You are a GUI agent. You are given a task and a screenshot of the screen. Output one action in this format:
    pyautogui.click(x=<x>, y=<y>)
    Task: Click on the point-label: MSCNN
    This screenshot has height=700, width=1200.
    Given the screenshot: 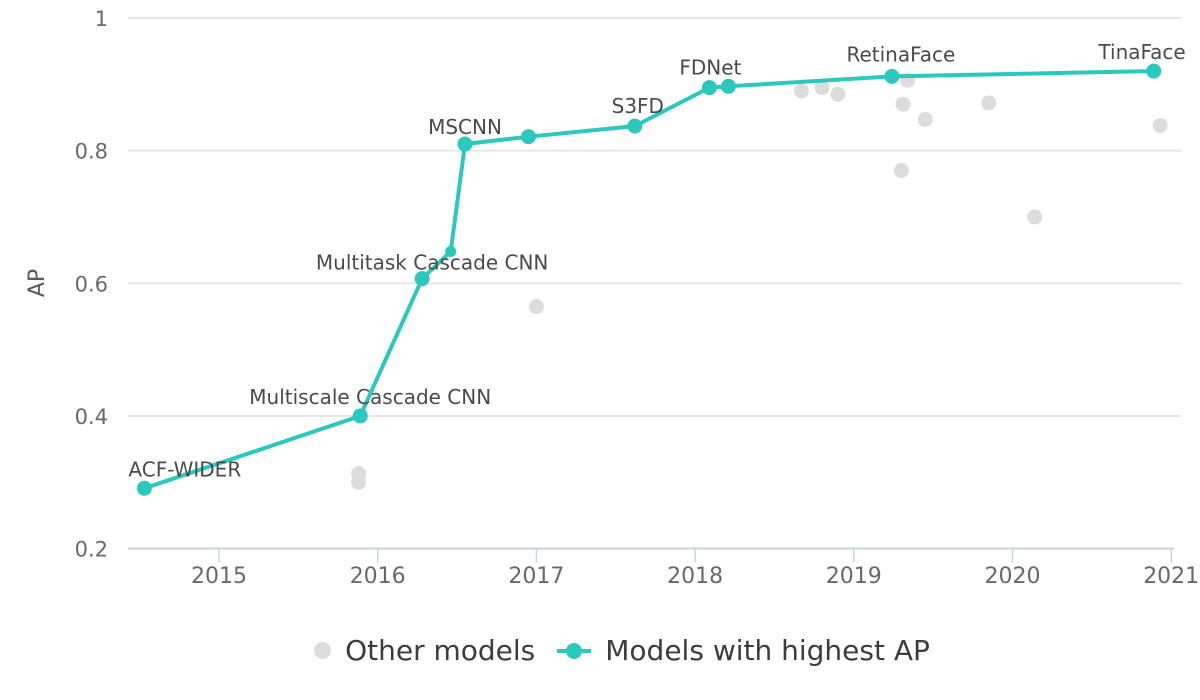 What is the action you would take?
    pyautogui.click(x=465, y=127)
    